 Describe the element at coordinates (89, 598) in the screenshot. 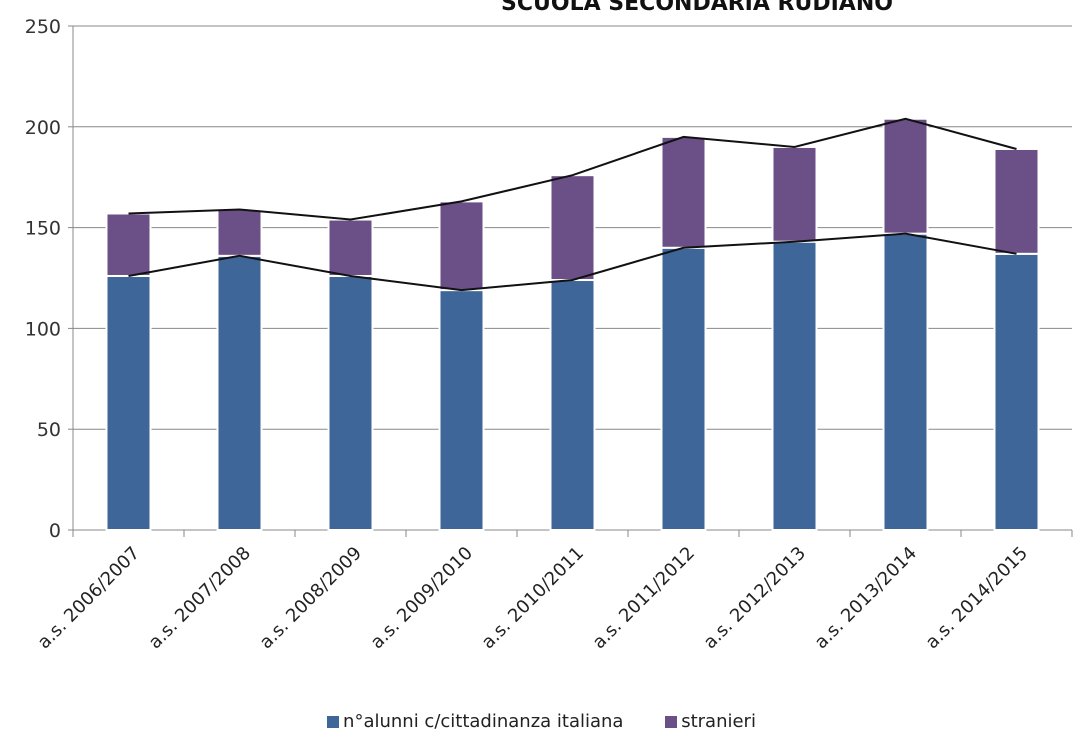

I see `x-tick-label-0: a.s. 2006/2007` at that location.